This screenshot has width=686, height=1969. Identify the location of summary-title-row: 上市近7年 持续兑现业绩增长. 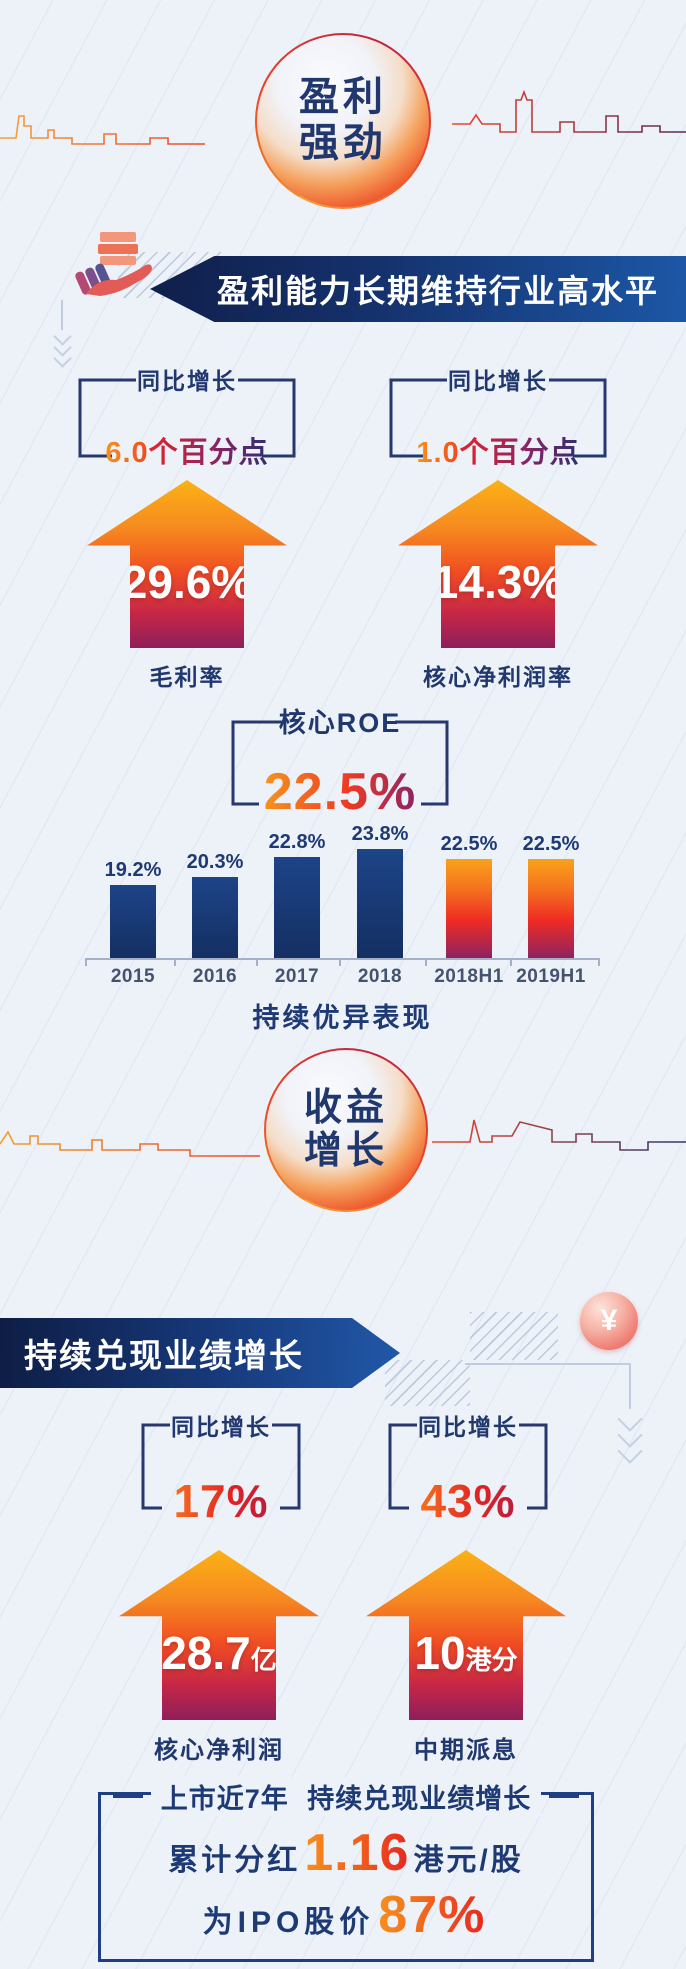
(346, 1796).